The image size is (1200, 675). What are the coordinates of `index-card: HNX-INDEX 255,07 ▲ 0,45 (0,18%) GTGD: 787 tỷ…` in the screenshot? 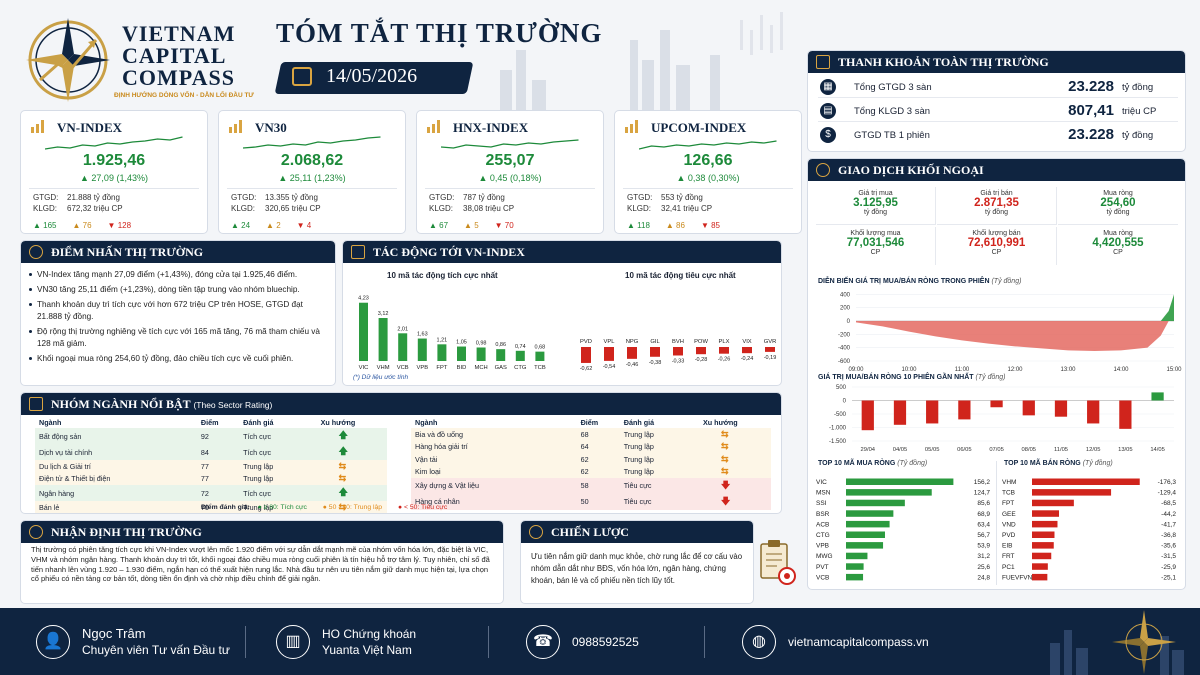 It's located at (510, 172).